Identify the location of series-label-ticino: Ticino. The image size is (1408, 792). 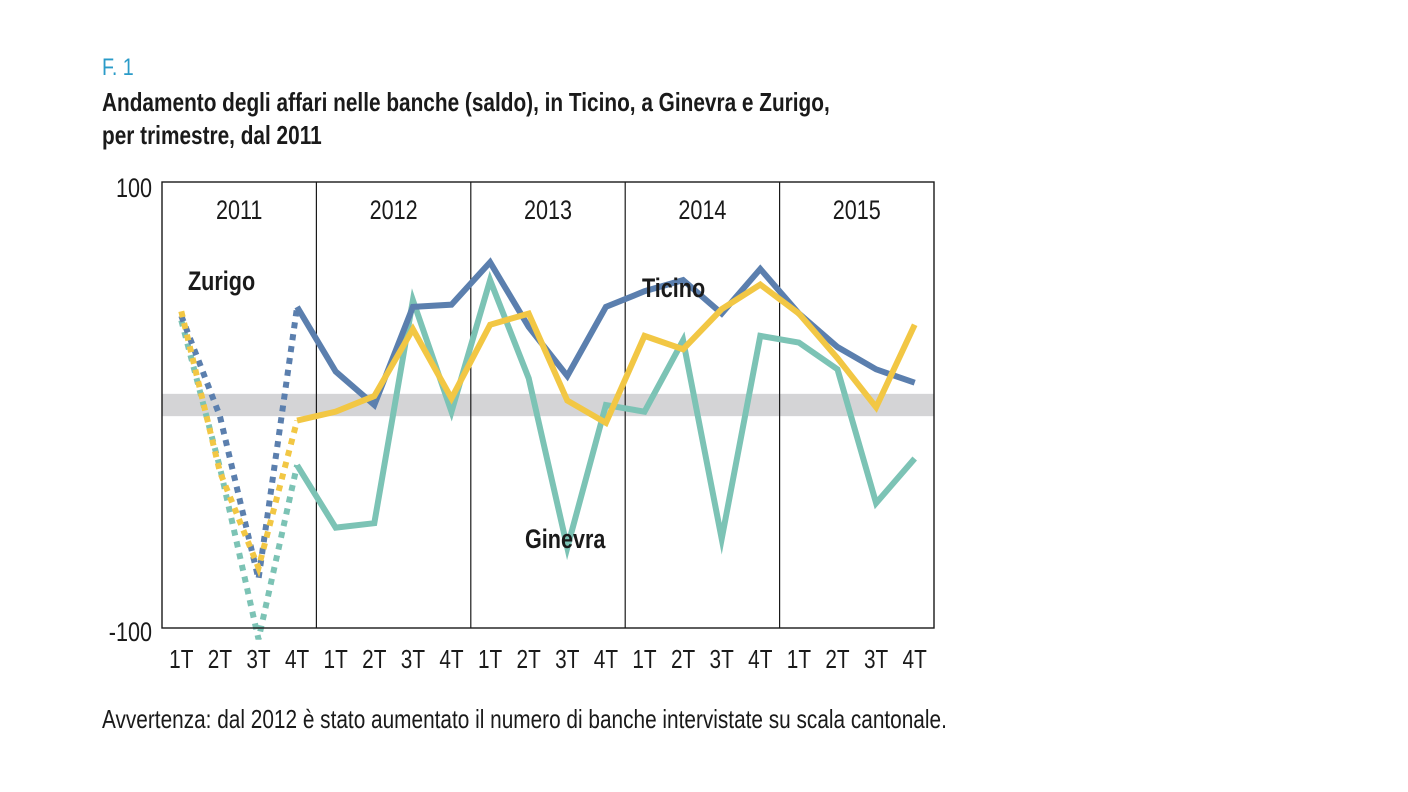
(673, 289).